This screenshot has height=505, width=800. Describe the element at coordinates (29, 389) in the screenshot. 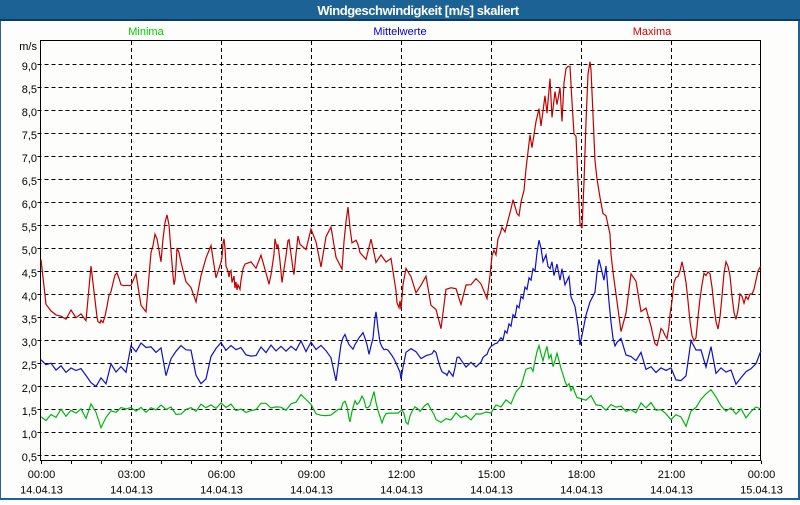

I see `svg-text: 2,0` at that location.